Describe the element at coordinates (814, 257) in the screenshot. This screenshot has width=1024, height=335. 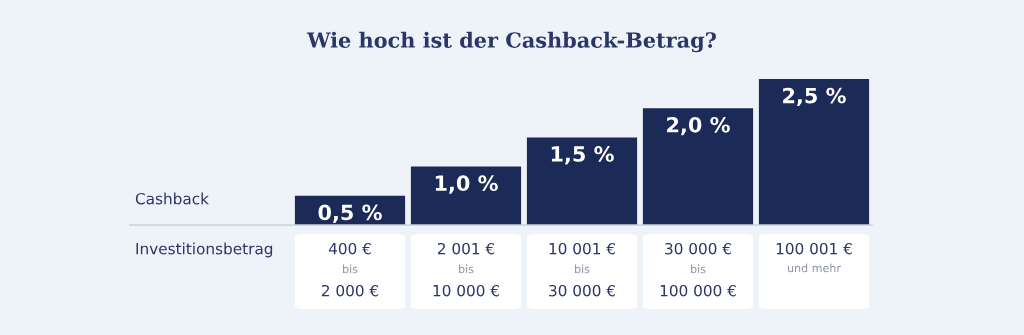
I see `x-tick-label: 100 001 € und mehr` at that location.